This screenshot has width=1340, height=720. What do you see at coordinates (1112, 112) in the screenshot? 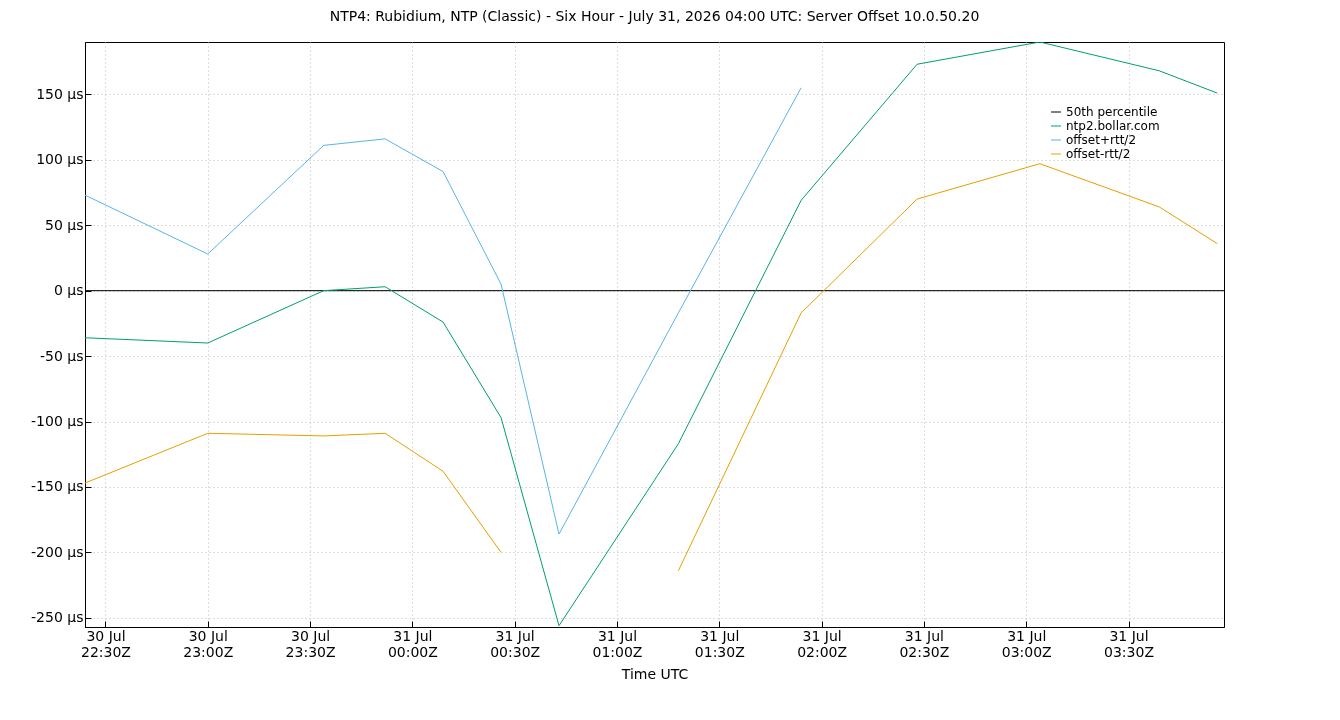
I see `legend-label: 50th percentile` at bounding box center [1112, 112].